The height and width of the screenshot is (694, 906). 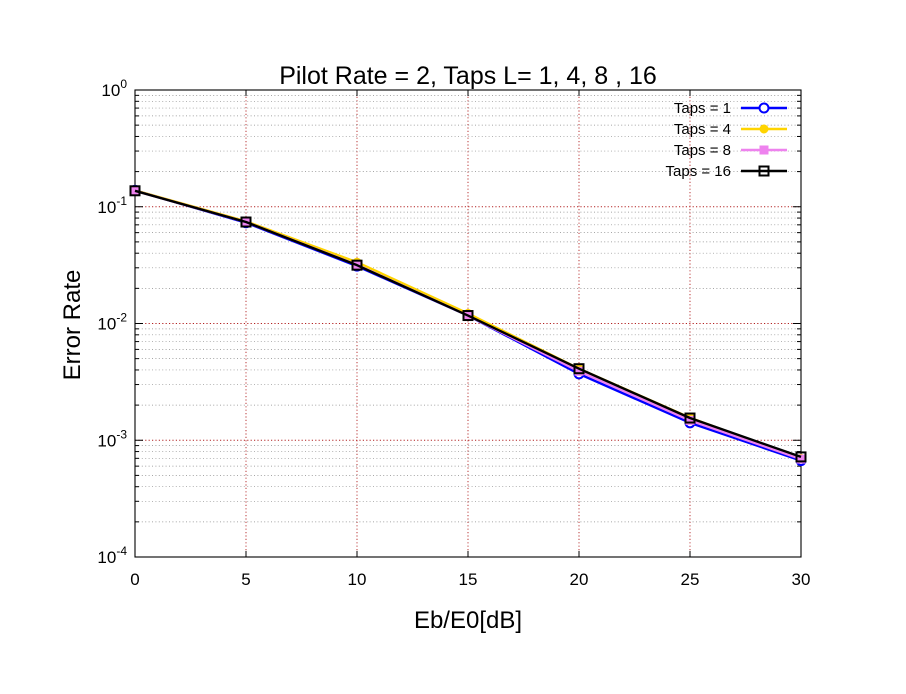 I want to click on x-tick-label: 15, so click(x=468, y=579).